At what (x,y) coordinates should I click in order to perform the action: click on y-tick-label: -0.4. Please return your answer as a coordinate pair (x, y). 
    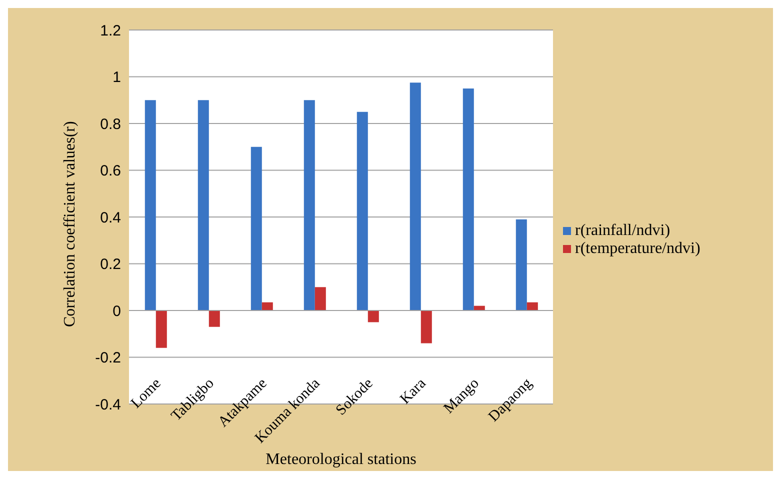
    Looking at the image, I should click on (108, 405).